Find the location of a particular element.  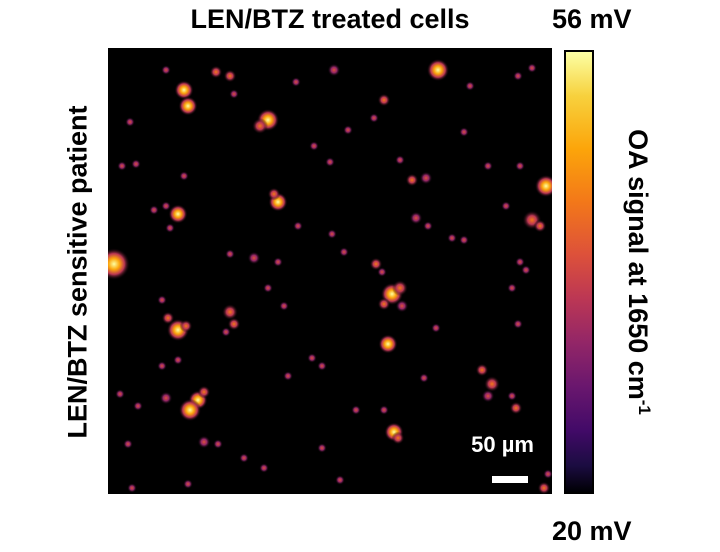

colorbar-min-label: 20 mV is located at coordinates (592, 531).